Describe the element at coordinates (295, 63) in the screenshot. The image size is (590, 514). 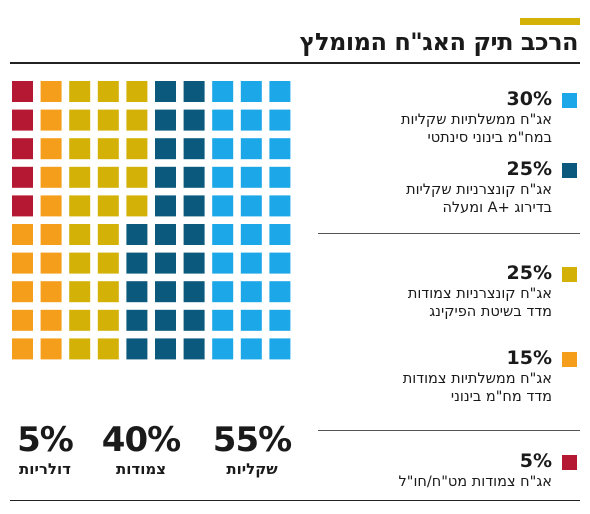
I see `title-divider` at that location.